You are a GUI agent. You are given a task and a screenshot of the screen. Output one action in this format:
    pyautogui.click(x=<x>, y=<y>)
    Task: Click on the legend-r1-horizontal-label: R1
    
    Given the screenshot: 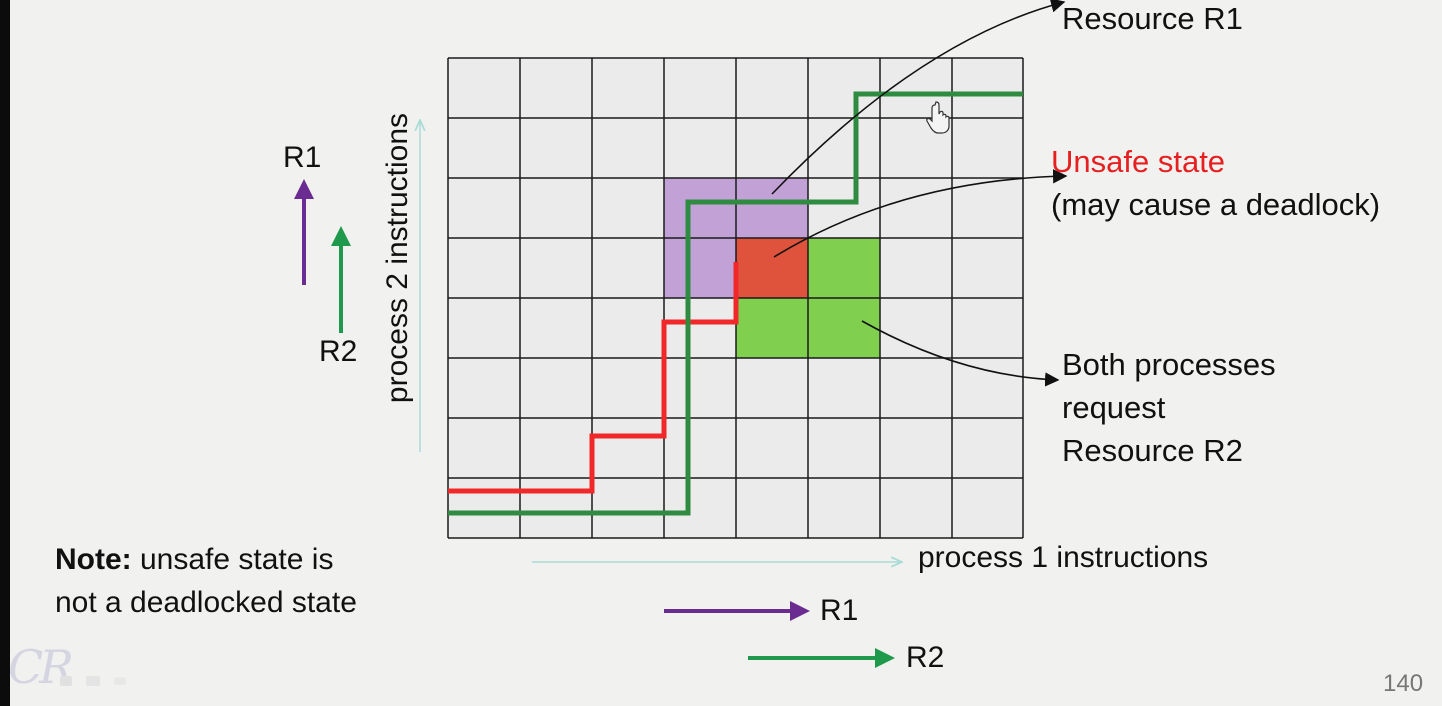 What is the action you would take?
    pyautogui.click(x=839, y=610)
    